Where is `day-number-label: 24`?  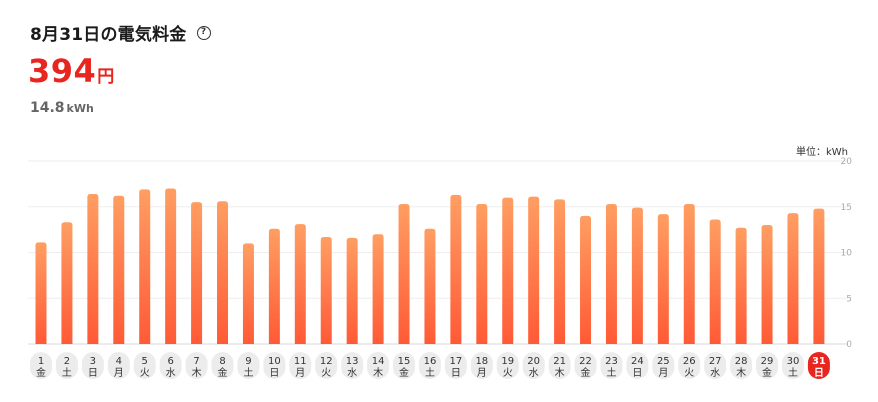
day-number-label: 24 is located at coordinates (637, 361).